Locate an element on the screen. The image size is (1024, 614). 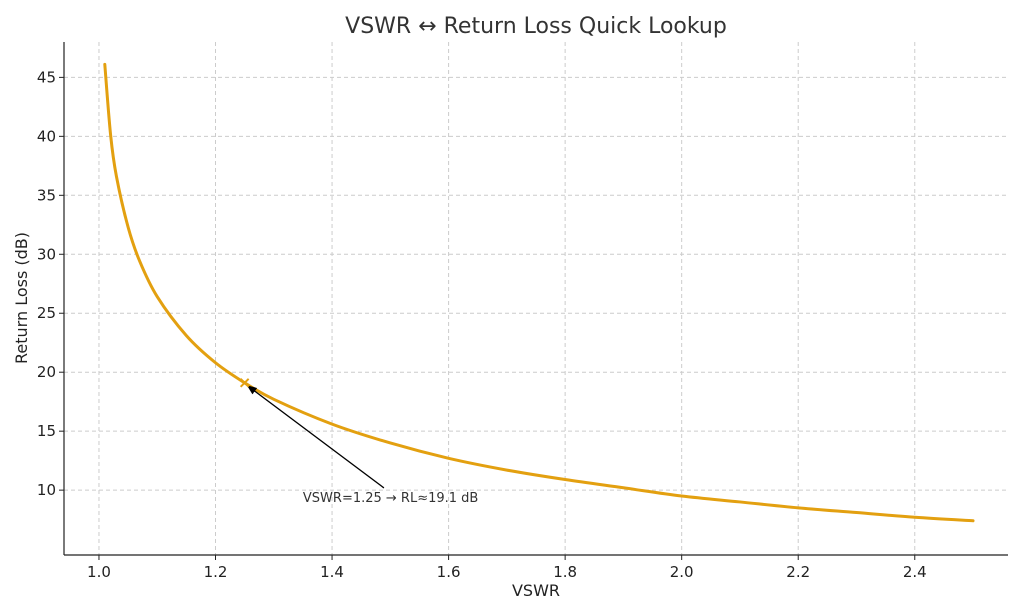
x-tick-label: 1.6 is located at coordinates (449, 572).